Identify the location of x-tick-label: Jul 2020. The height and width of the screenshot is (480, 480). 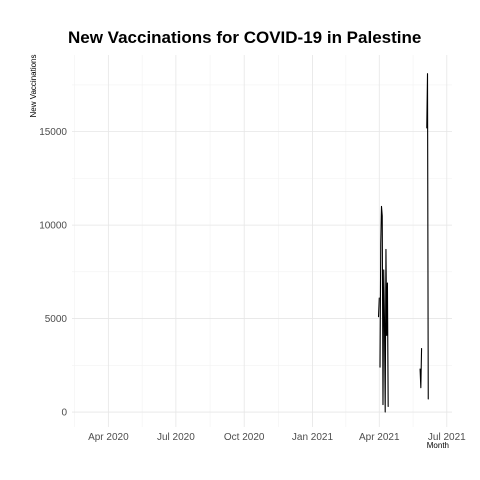
(176, 437).